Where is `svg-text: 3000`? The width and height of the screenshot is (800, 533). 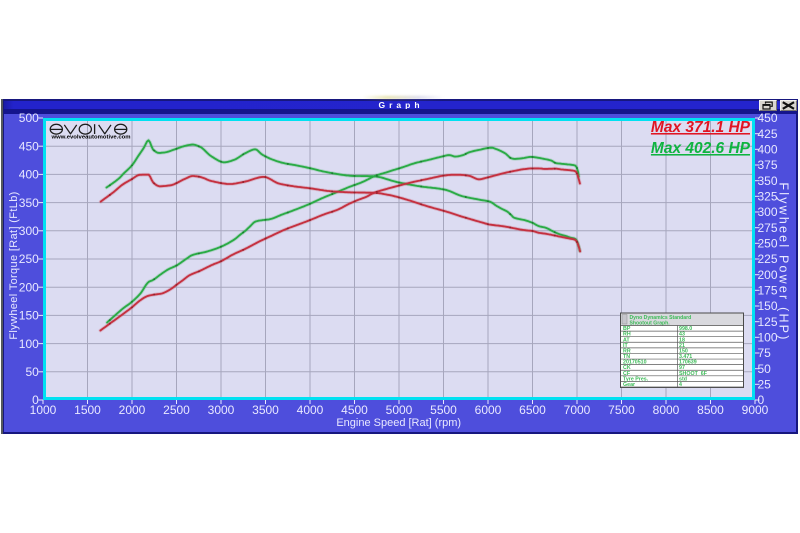
svg-text: 3000 is located at coordinates (221, 410).